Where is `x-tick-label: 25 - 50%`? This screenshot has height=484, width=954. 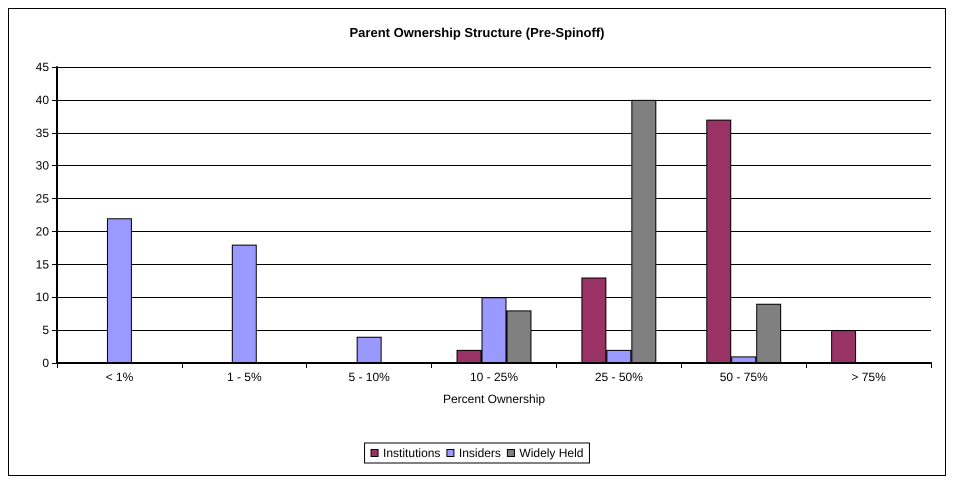
x-tick-label: 25 - 50% is located at coordinates (619, 377).